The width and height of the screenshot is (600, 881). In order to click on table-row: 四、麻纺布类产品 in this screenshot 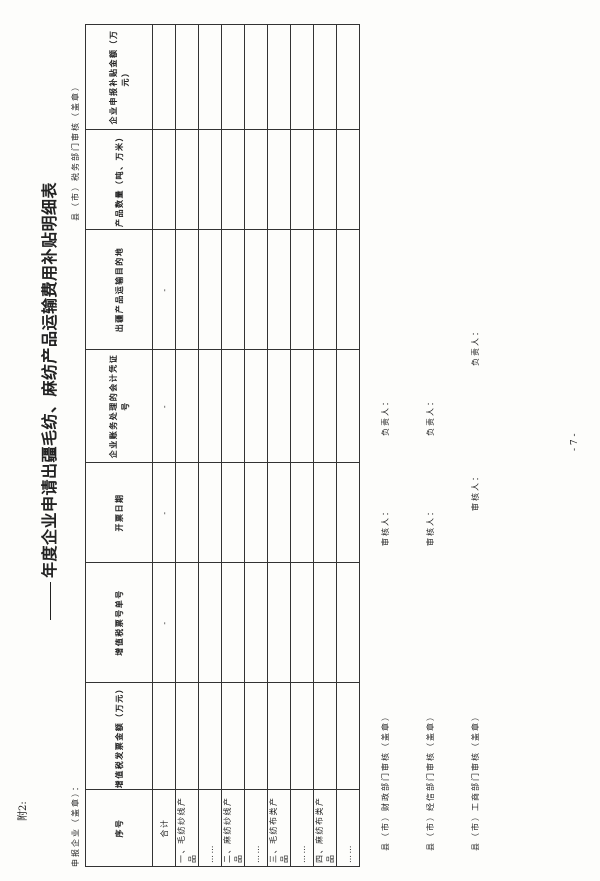, I will do `click(325, 445)`.